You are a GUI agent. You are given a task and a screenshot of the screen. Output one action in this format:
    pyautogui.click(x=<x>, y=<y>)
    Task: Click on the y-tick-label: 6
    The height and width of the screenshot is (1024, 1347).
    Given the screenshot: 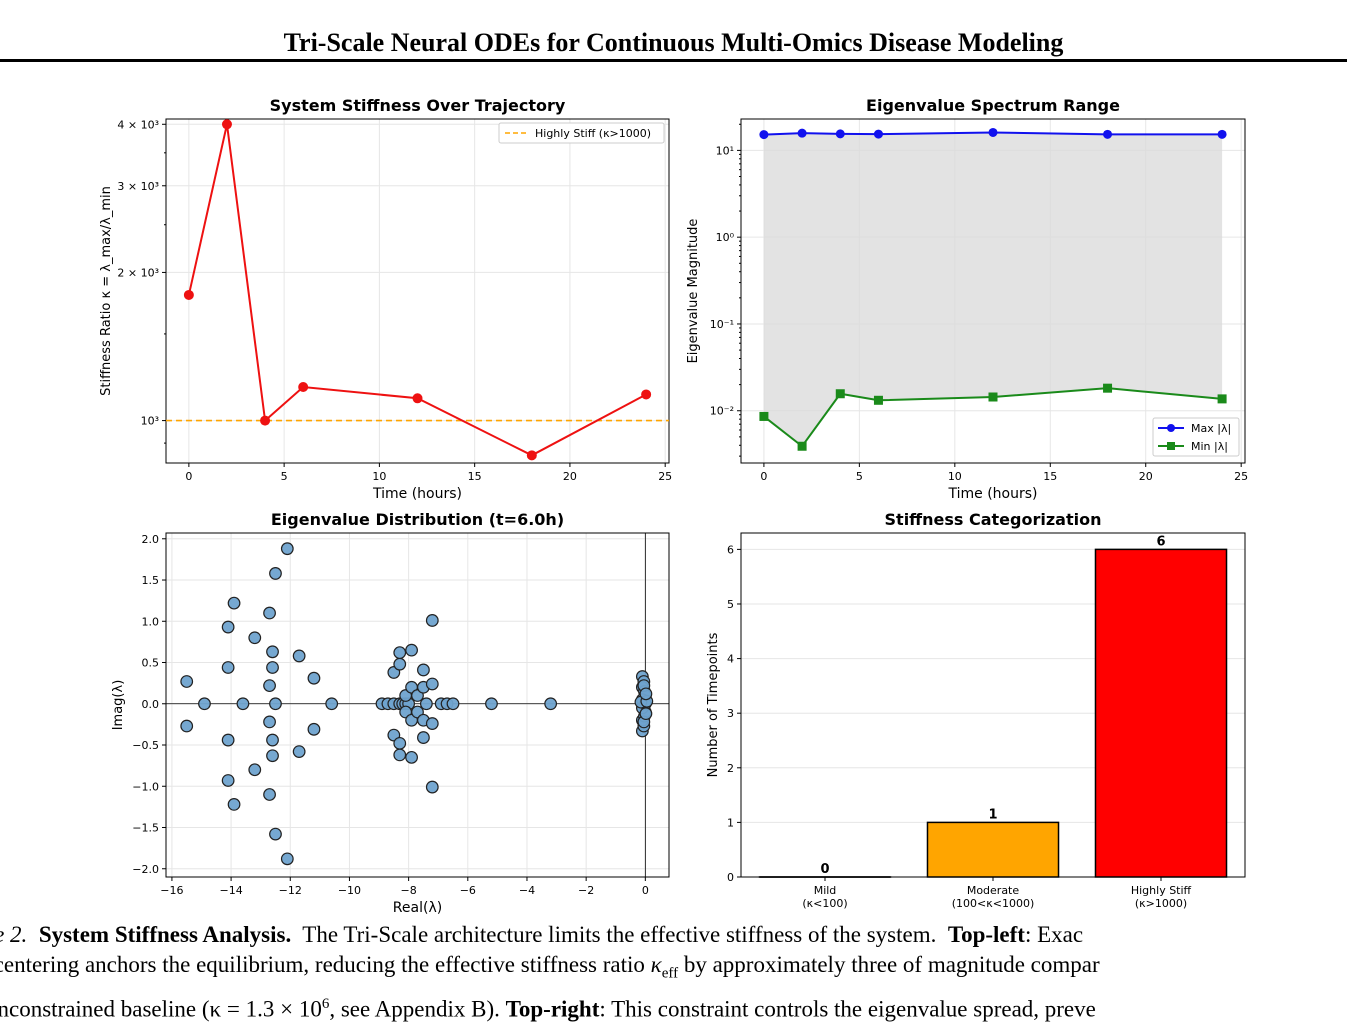 What is the action you would take?
    pyautogui.click(x=730, y=549)
    